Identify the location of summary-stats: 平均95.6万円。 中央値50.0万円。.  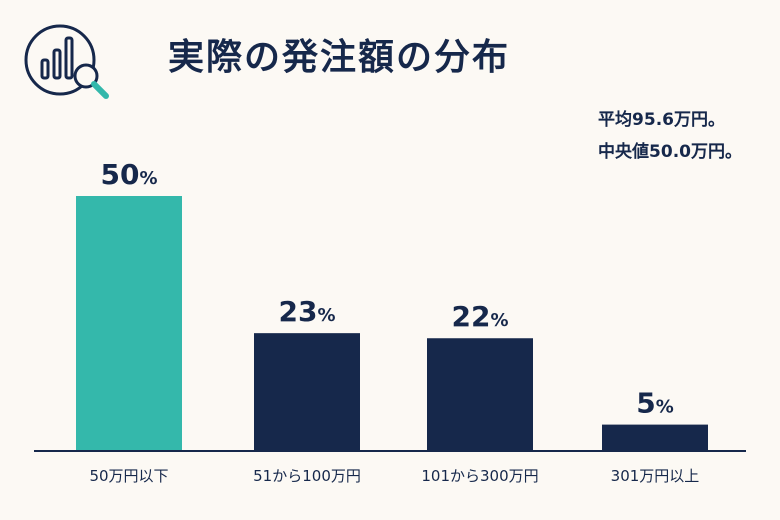
(670, 136).